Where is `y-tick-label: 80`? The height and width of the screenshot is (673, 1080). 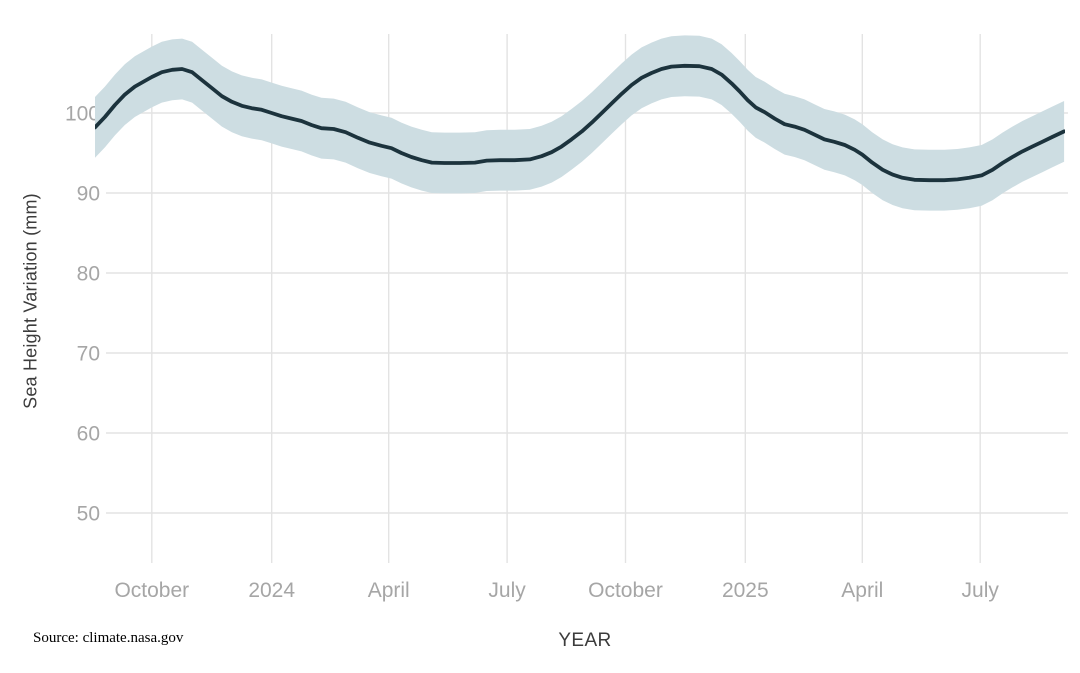
y-tick-label: 80 is located at coordinates (88, 274).